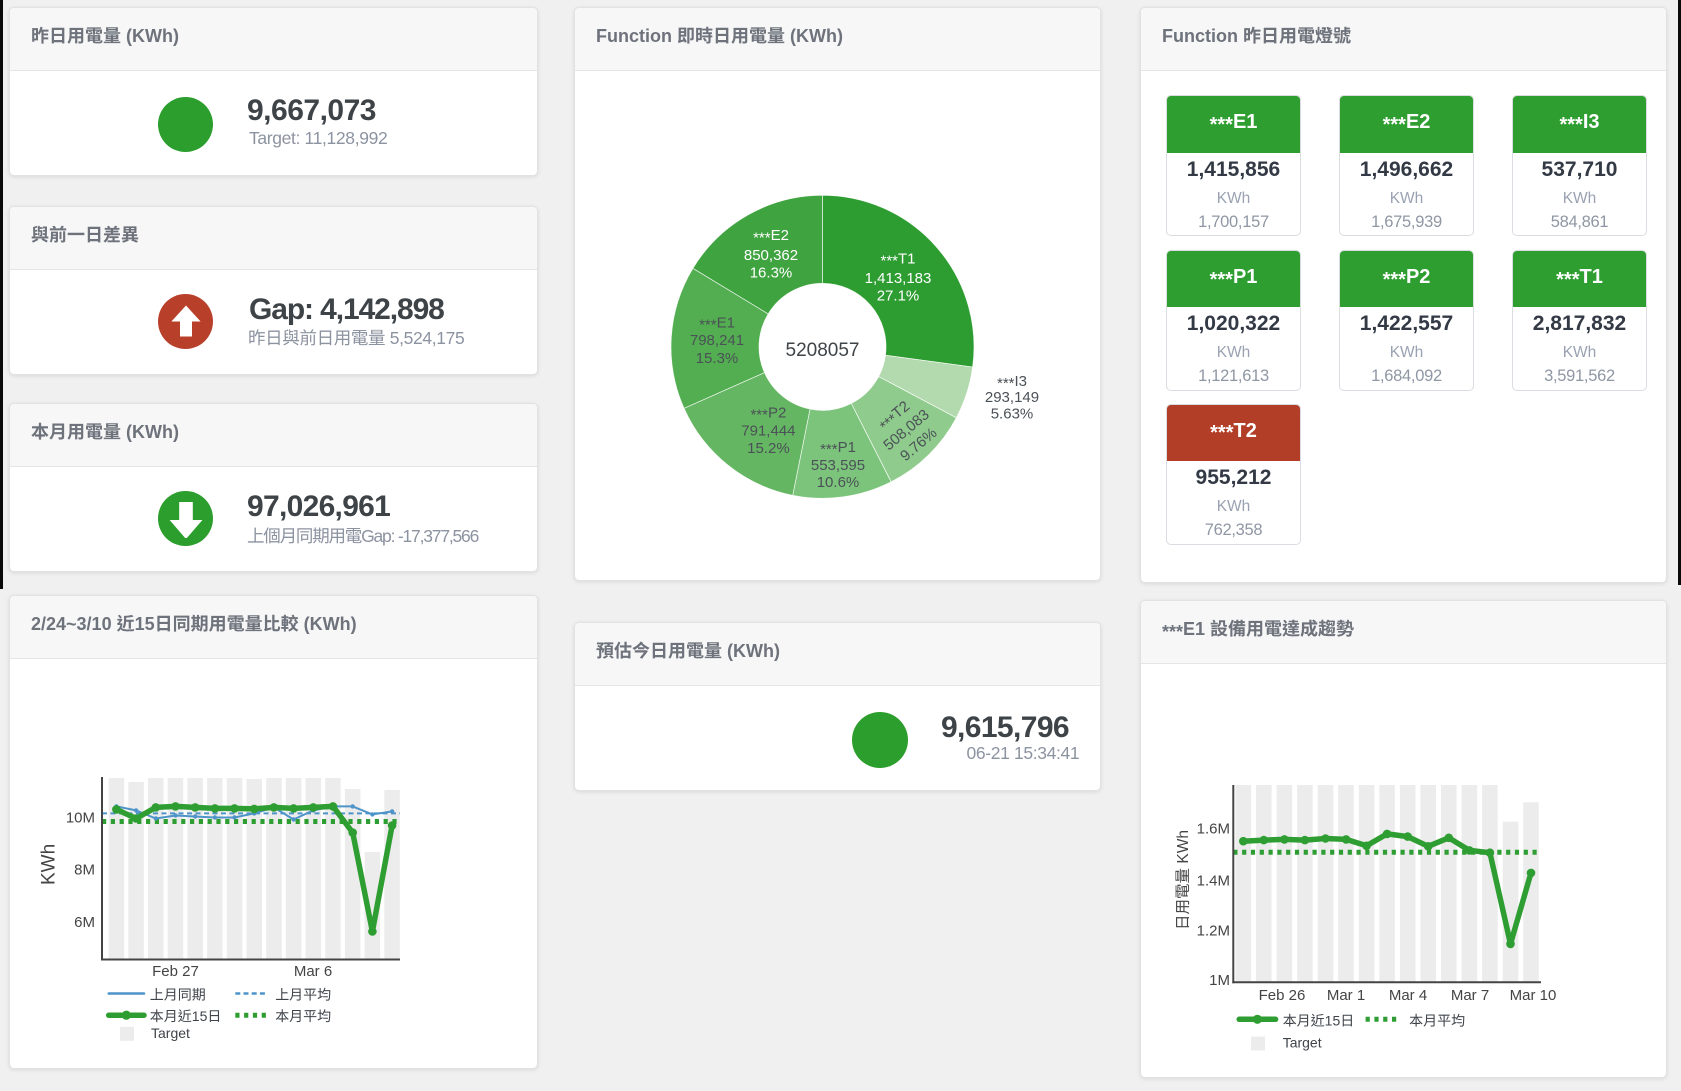 This screenshot has width=1681, height=1091. Describe the element at coordinates (717, 358) in the screenshot. I see `svg-text: 15.3%` at that location.